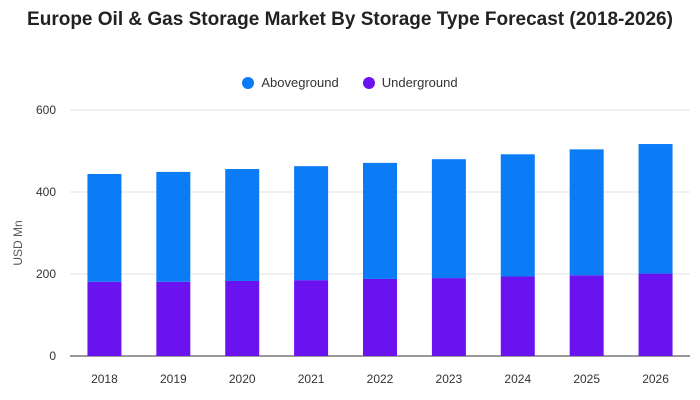 The height and width of the screenshot is (400, 700). I want to click on bar-underground-2026, so click(655, 314).